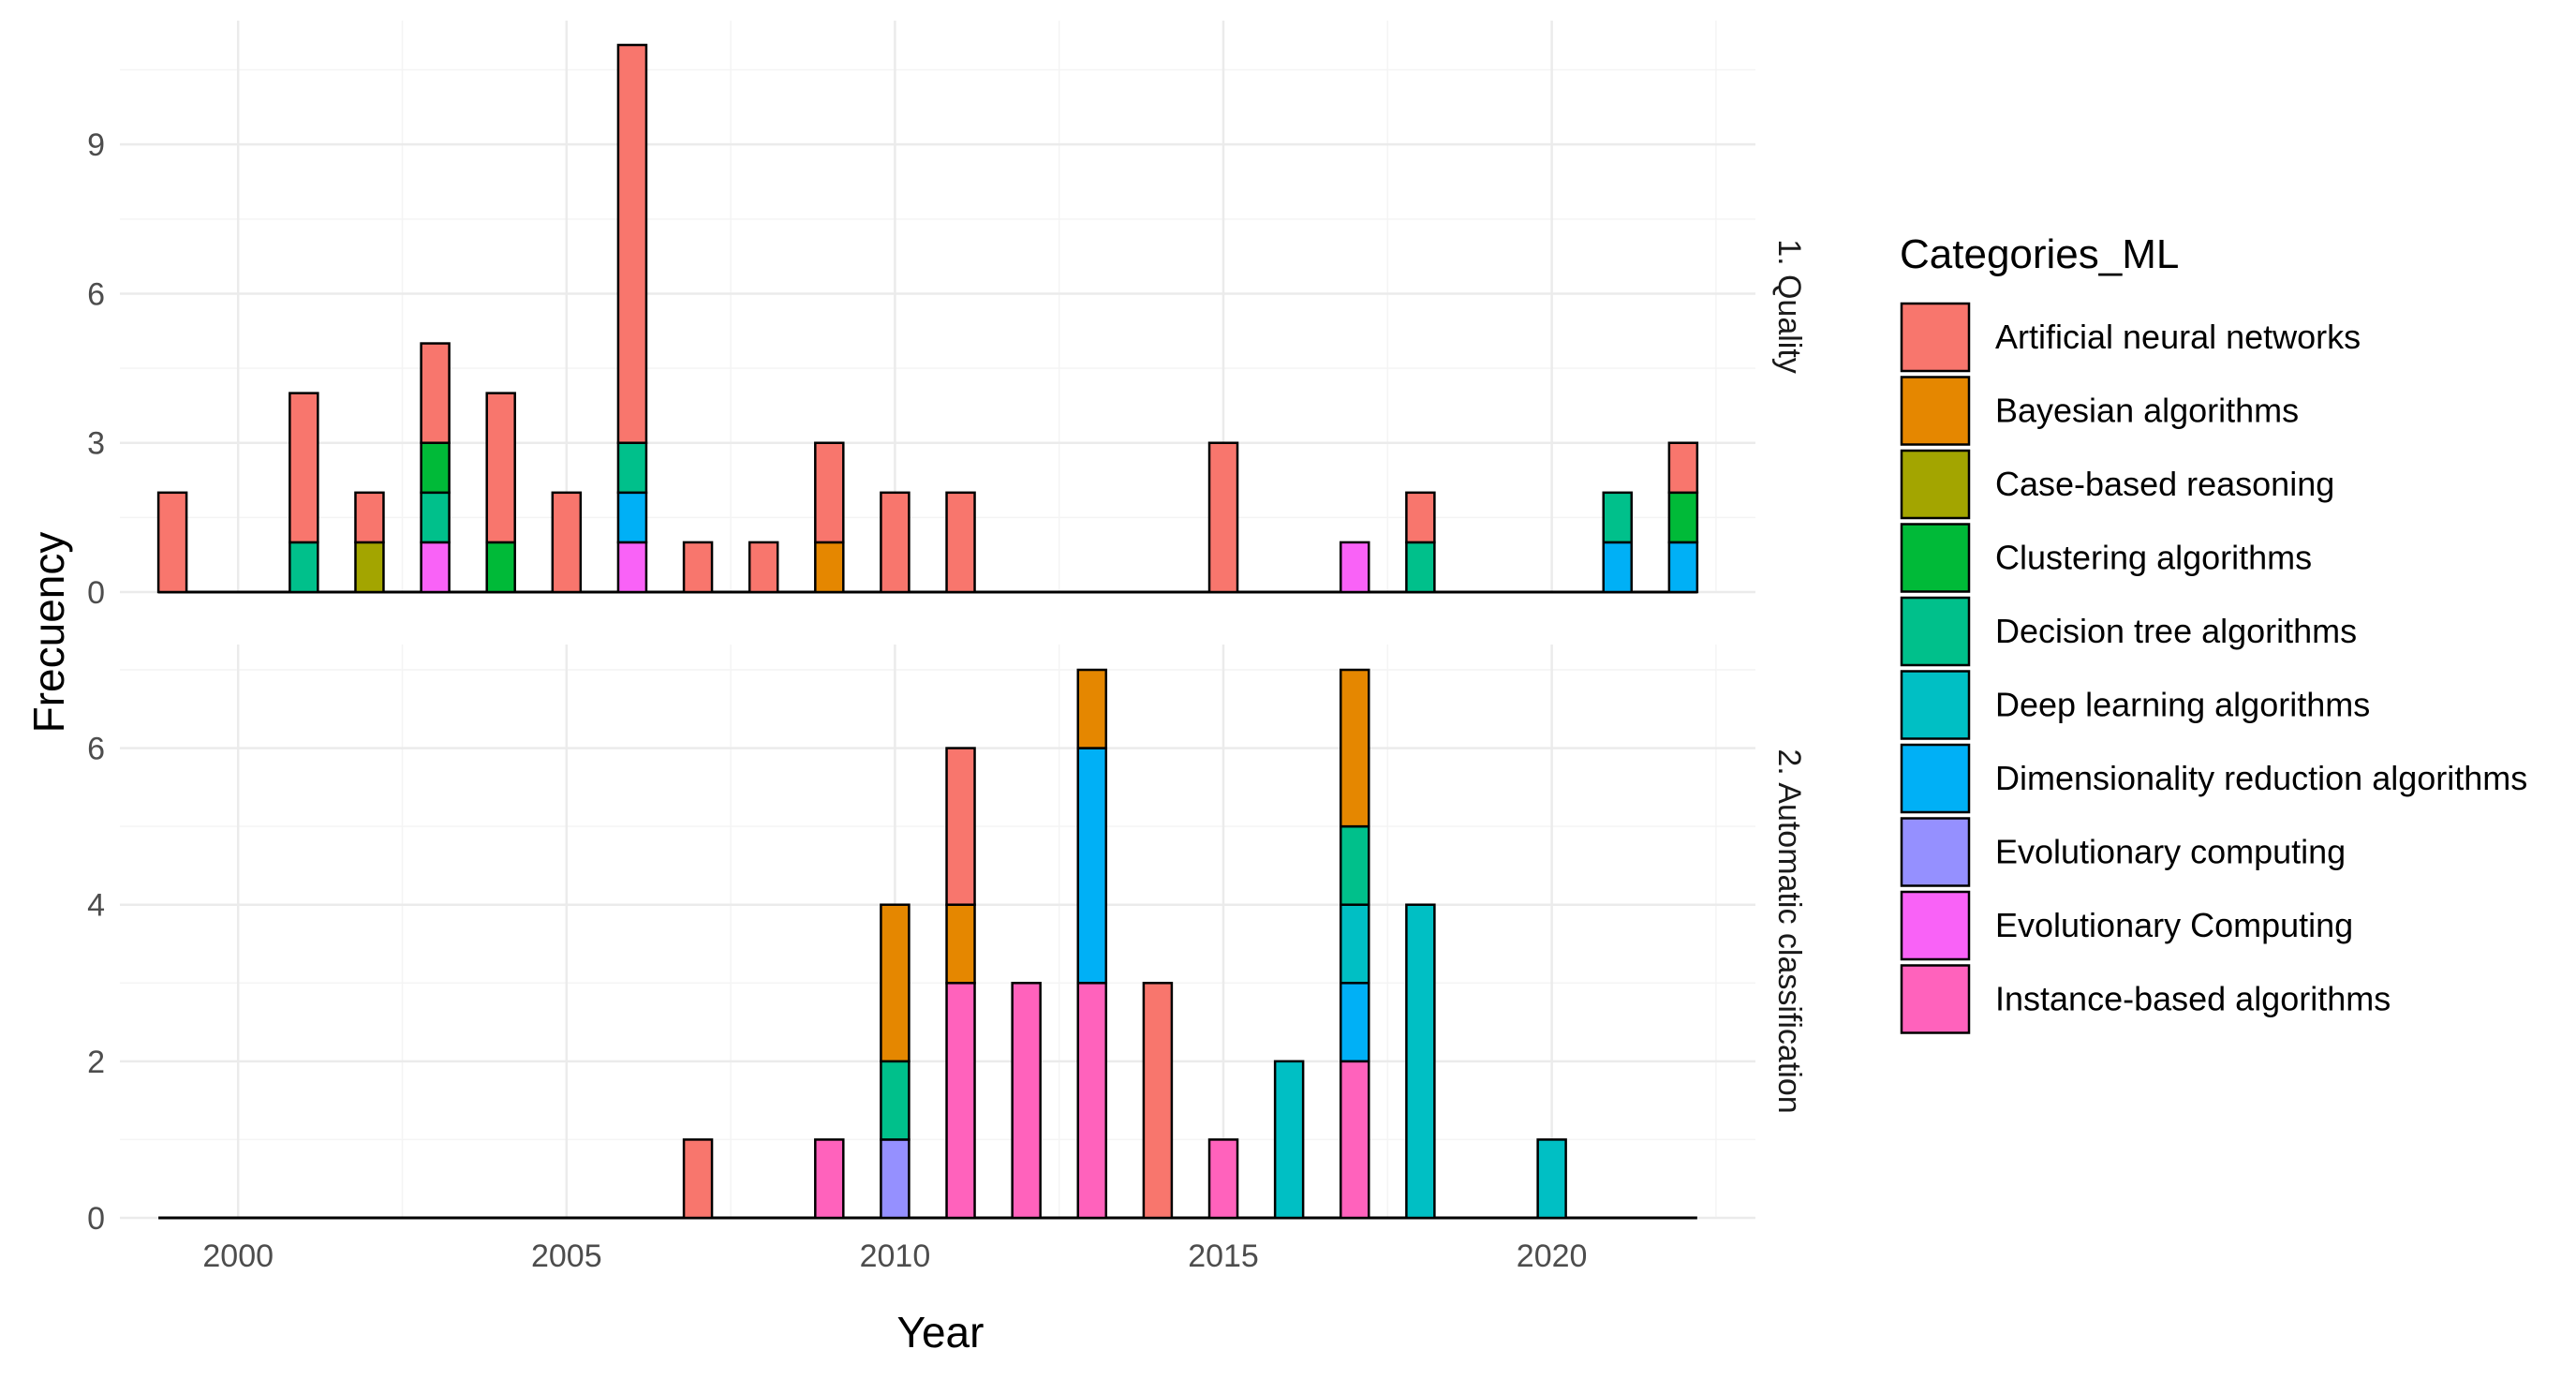 This screenshot has width=2576, height=1379. I want to click on bar-segment-2002-case-based-reasoning, so click(369, 567).